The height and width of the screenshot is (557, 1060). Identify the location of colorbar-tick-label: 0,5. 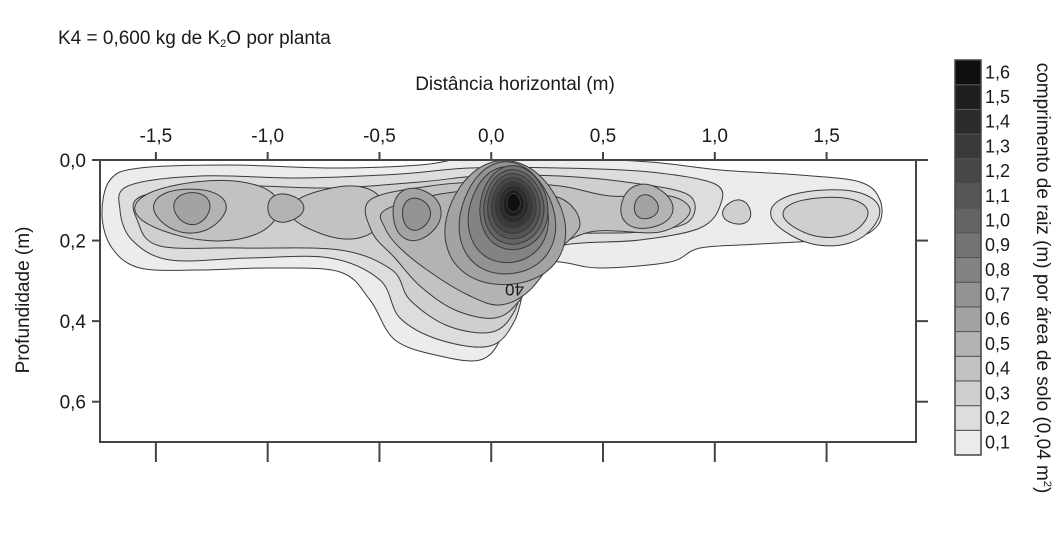
(997, 344).